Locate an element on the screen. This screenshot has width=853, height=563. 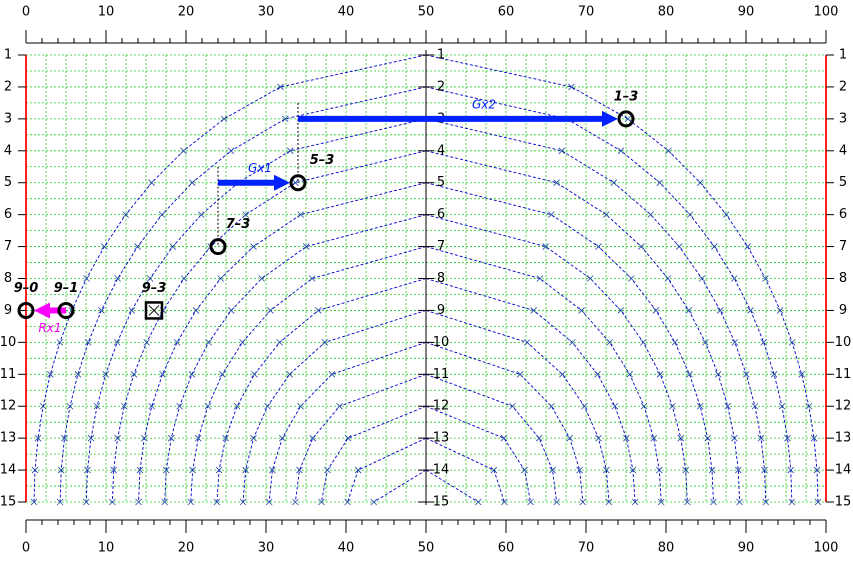
node-label: 9–1 is located at coordinates (66, 288).